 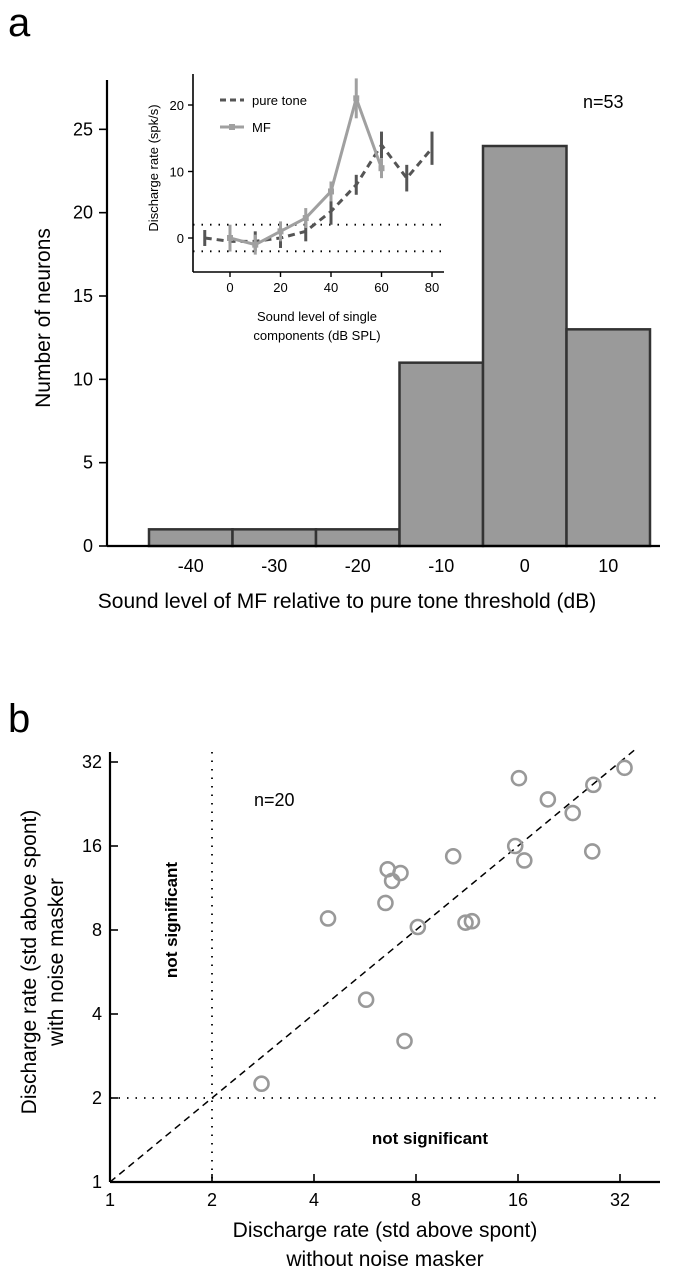 What do you see at coordinates (381, 287) in the screenshot?
I see `inset-x-tick-label: 60` at bounding box center [381, 287].